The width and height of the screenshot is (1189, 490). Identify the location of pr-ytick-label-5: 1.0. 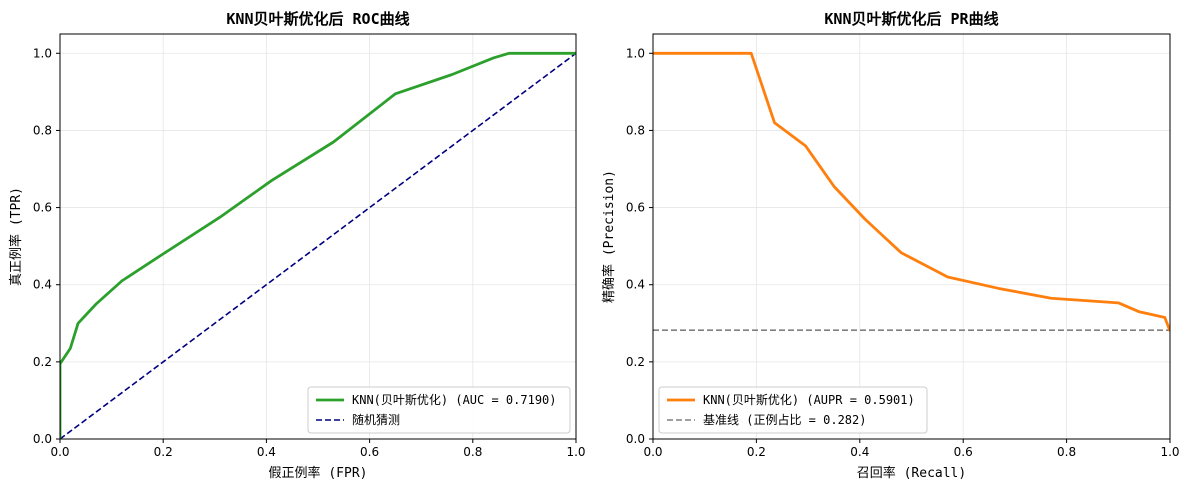
(635, 53).